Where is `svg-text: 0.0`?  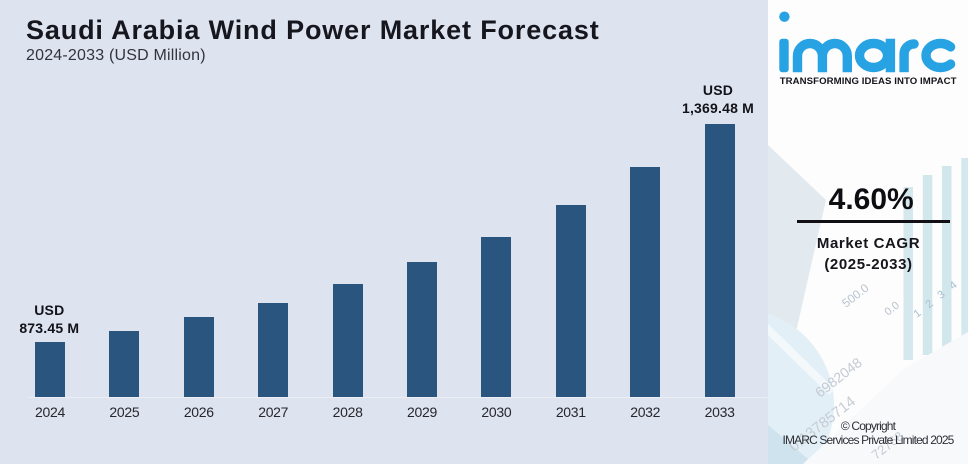 svg-text: 0.0 is located at coordinates (891, 308).